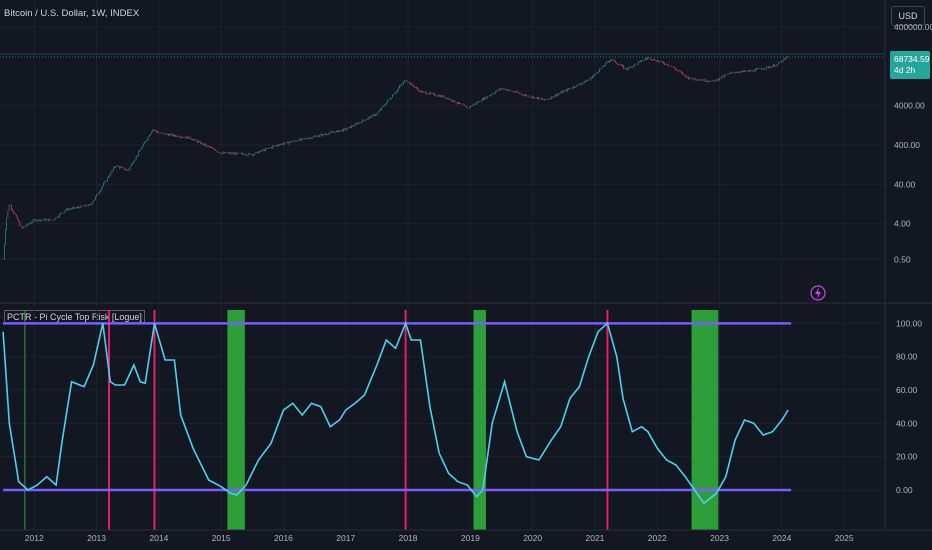  I want to click on lightning-icon, so click(818, 293).